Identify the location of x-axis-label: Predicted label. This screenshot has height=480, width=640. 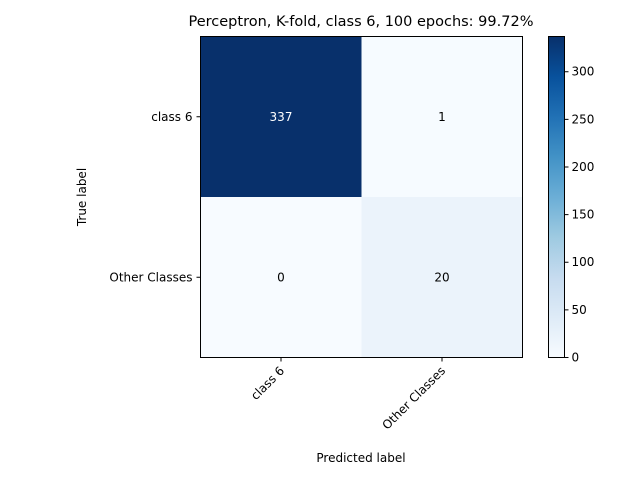
(360, 458).